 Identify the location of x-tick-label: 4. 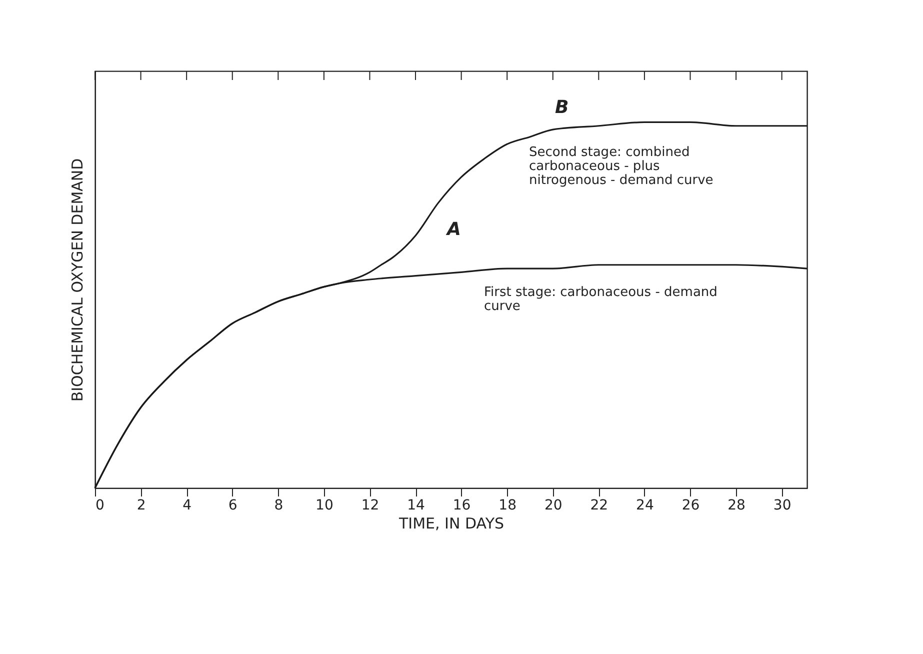
(187, 506).